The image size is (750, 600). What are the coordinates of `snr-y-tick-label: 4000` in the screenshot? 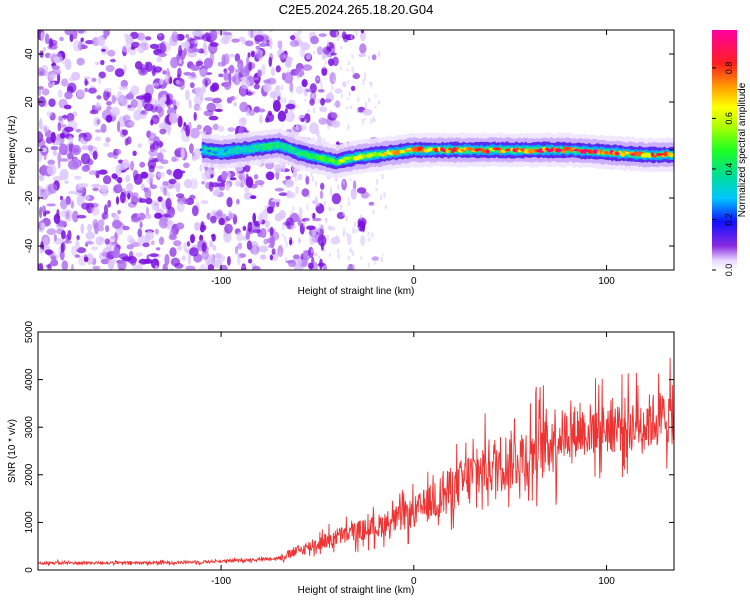 It's located at (29, 379).